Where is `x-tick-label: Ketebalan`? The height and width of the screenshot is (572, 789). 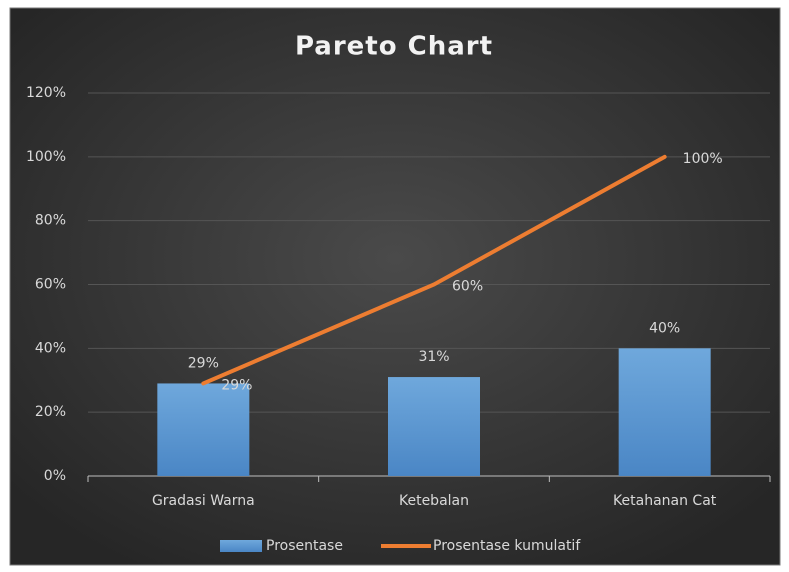
x-tick-label: Ketebalan is located at coordinates (434, 501).